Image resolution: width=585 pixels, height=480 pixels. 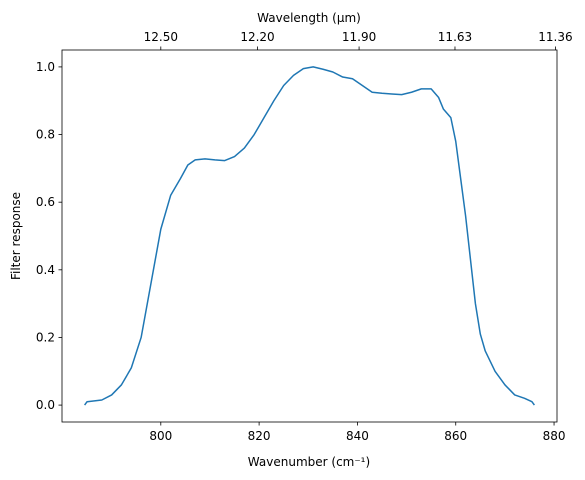 I want to click on x-tick-label: 820, so click(x=259, y=436).